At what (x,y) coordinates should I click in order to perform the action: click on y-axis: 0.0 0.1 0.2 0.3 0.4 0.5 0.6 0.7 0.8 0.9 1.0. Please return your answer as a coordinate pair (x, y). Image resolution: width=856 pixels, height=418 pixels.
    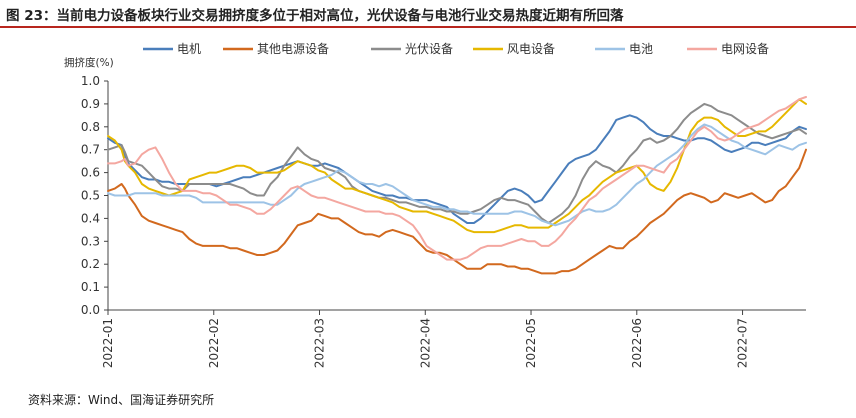
    Looking at the image, I should click on (95, 195).